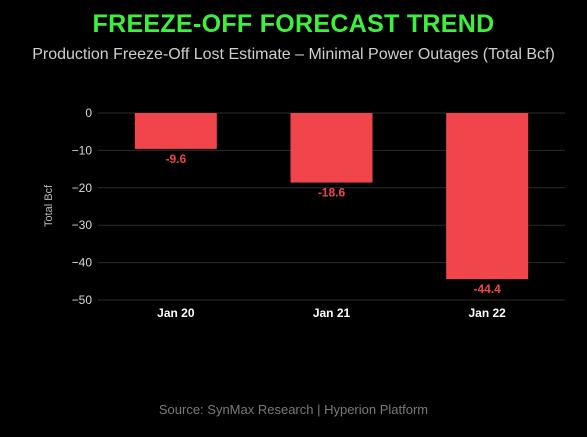  Describe the element at coordinates (332, 193) in the screenshot. I see `bar-value-label: -18.6` at that location.